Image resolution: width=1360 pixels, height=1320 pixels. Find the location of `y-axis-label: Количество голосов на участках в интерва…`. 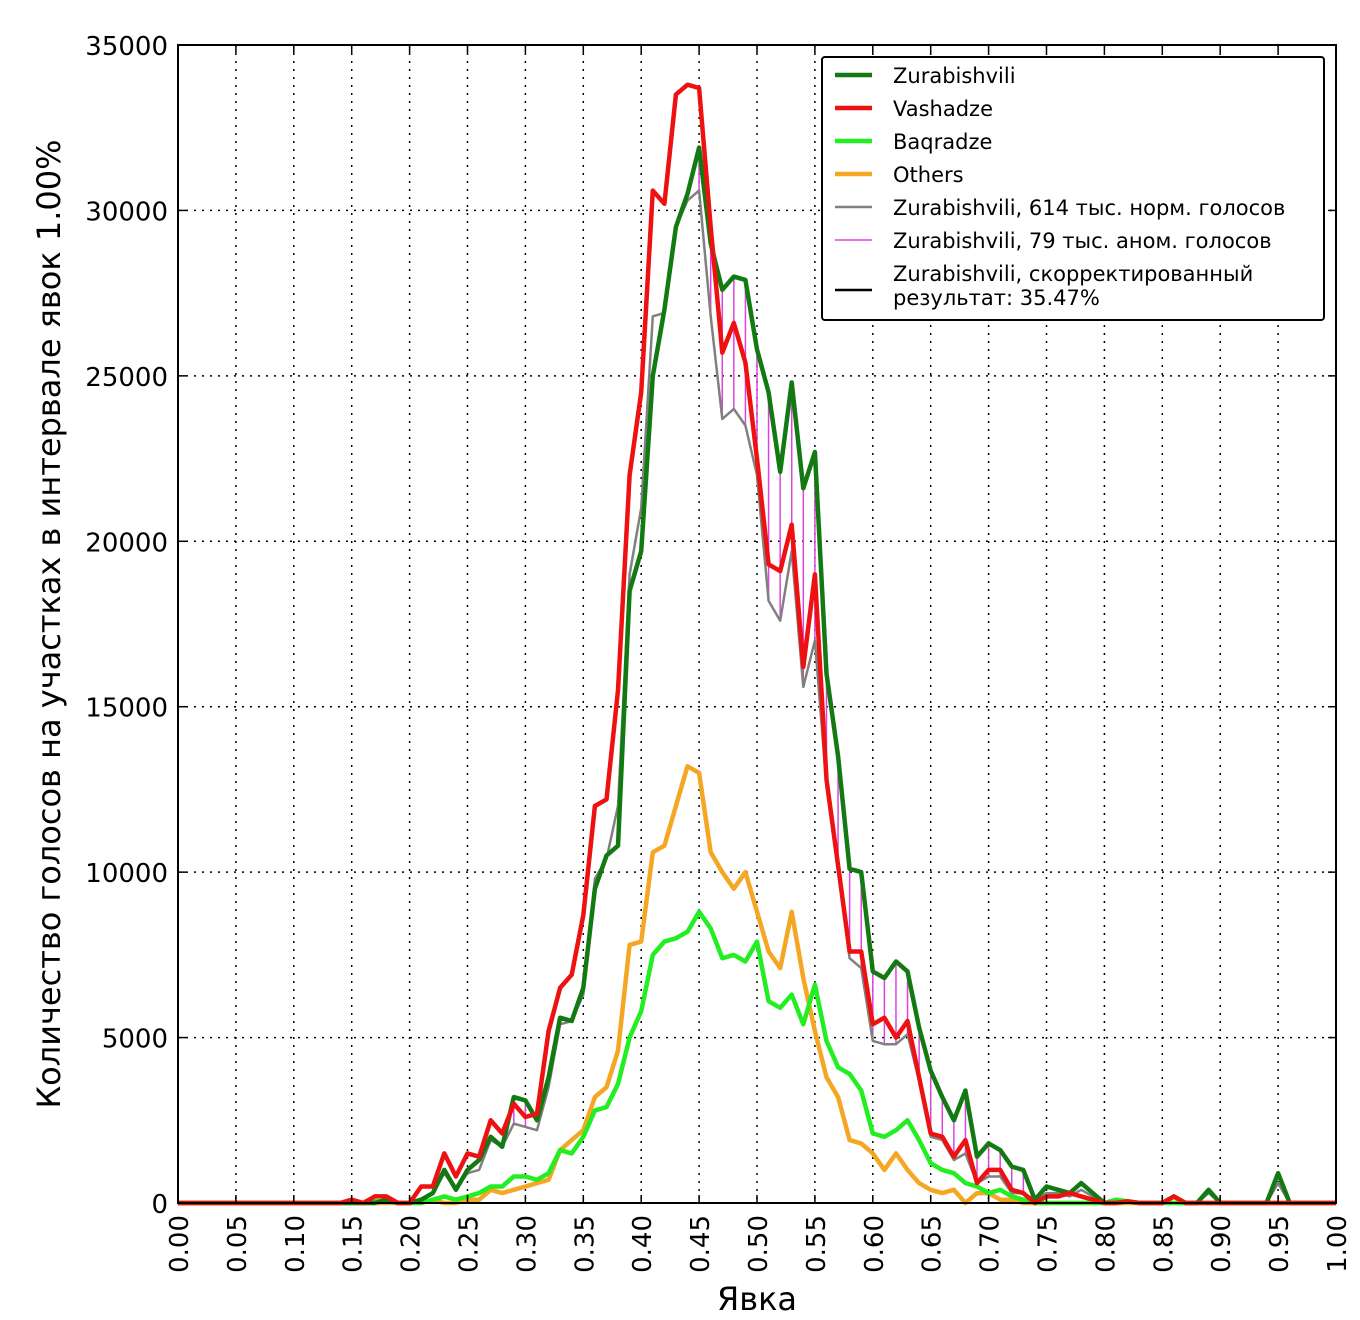

y-axis-label: Количество голосов на участках в интерва… is located at coordinates (49, 623).